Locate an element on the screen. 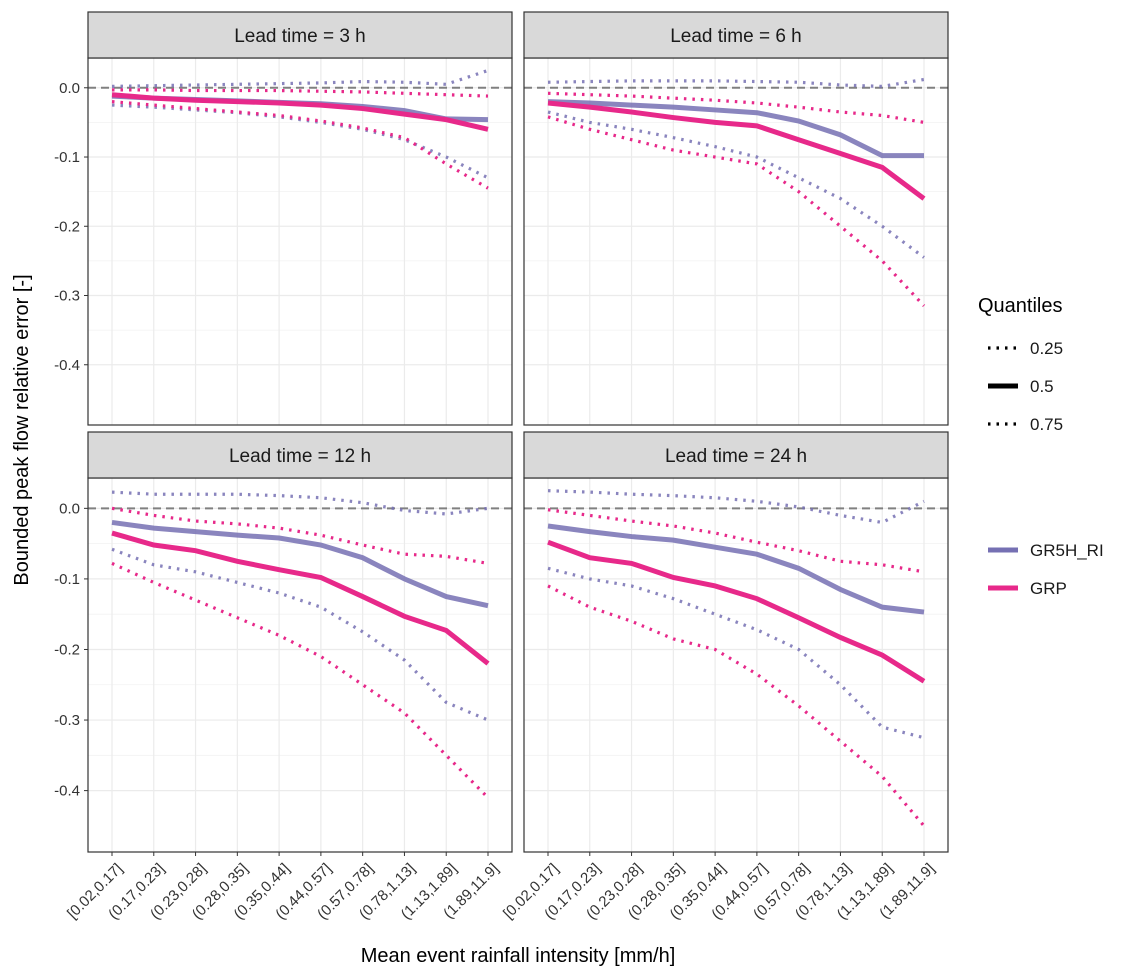 Image resolution: width=1129 pixels, height=973 pixels. strip-label: Lead time = 12 h is located at coordinates (300, 456).